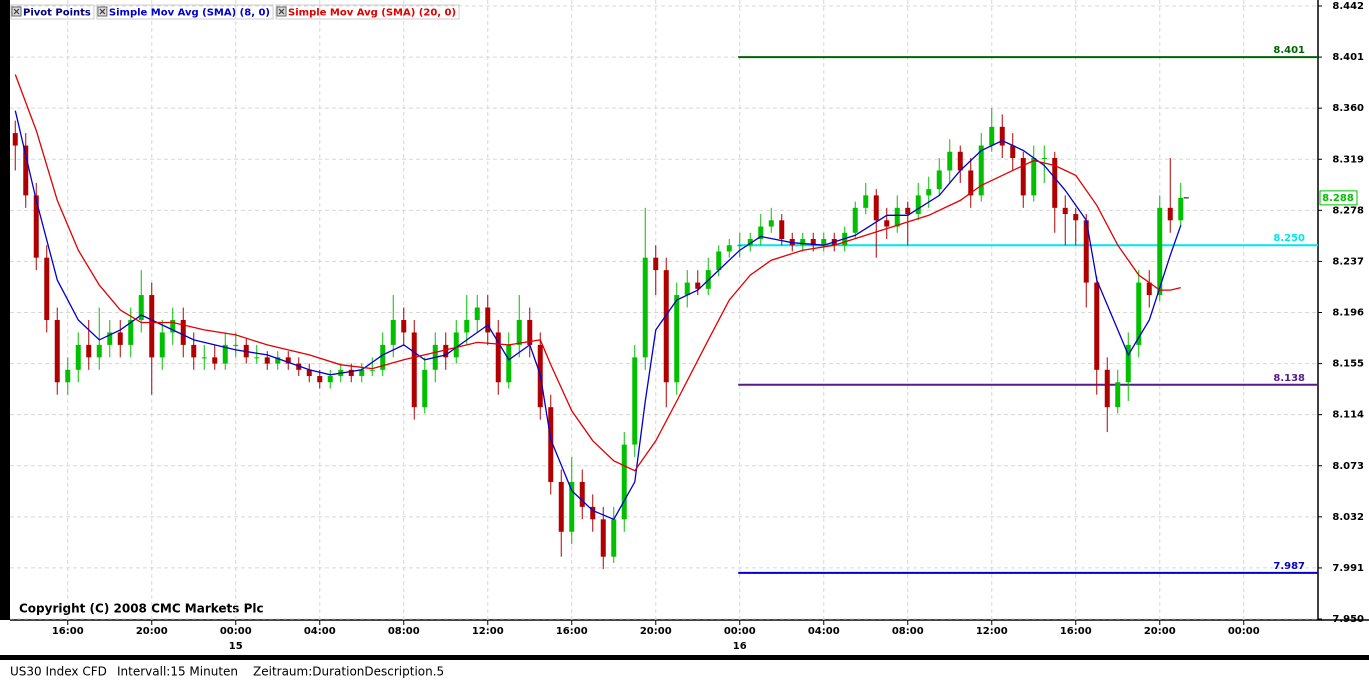 The height and width of the screenshot is (682, 1369). What do you see at coordinates (1348, 108) in the screenshot?
I see `y-tick-label: 8.360` at bounding box center [1348, 108].